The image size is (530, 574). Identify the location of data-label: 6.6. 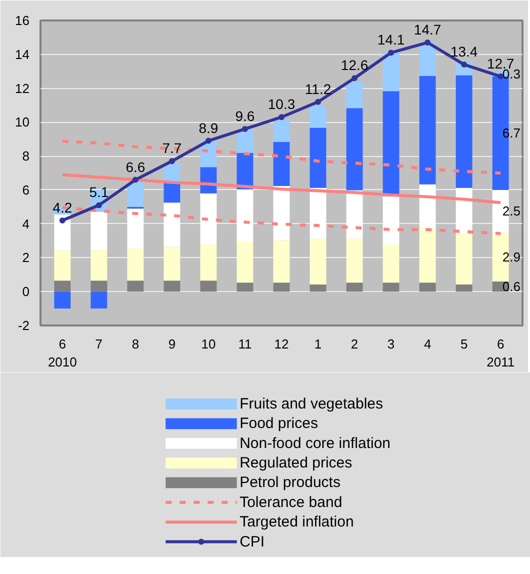
(136, 166).